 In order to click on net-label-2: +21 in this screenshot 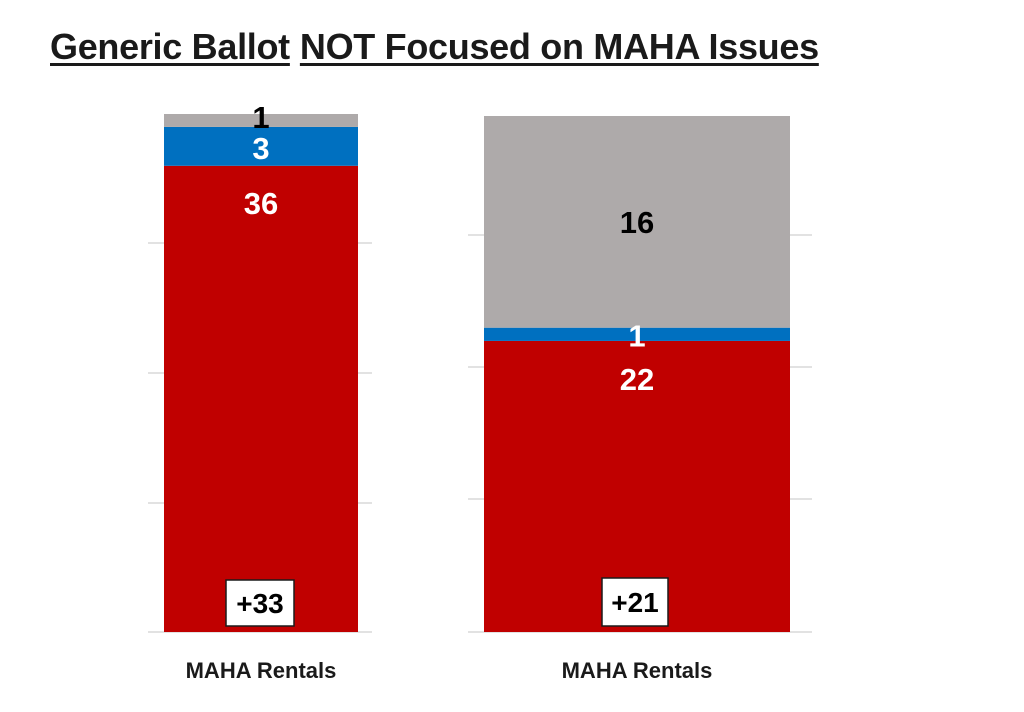, I will do `click(635, 602)`.